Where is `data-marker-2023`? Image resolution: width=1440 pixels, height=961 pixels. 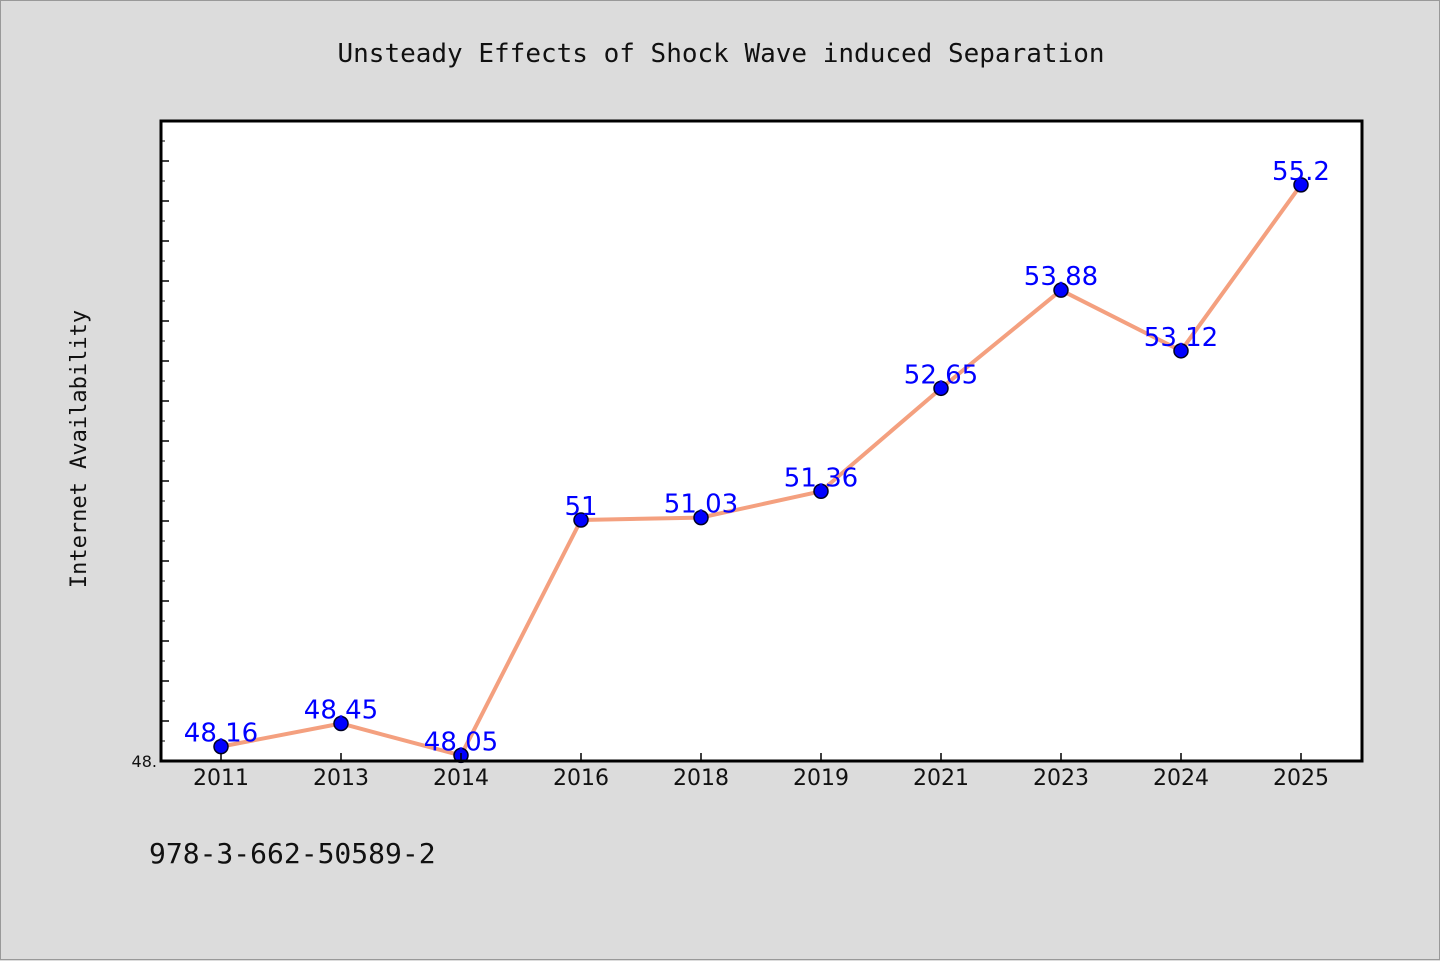
data-marker-2023 is located at coordinates (1061, 290).